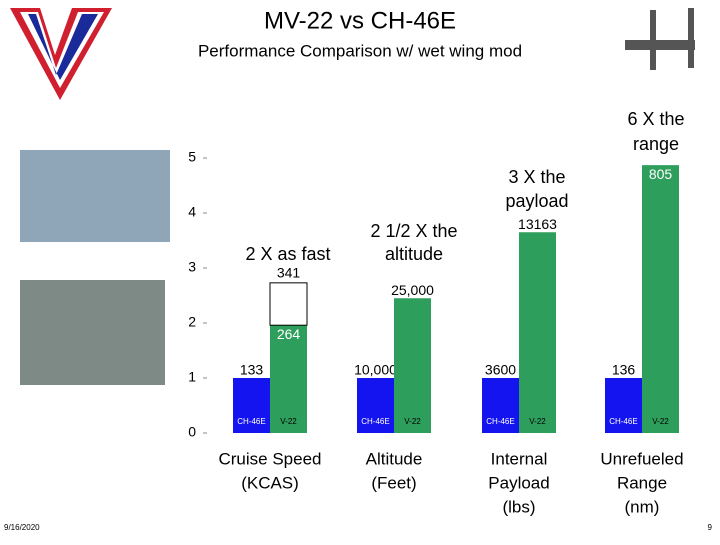  Describe the element at coordinates (624, 370) in the screenshot. I see `value-label: 136` at that location.